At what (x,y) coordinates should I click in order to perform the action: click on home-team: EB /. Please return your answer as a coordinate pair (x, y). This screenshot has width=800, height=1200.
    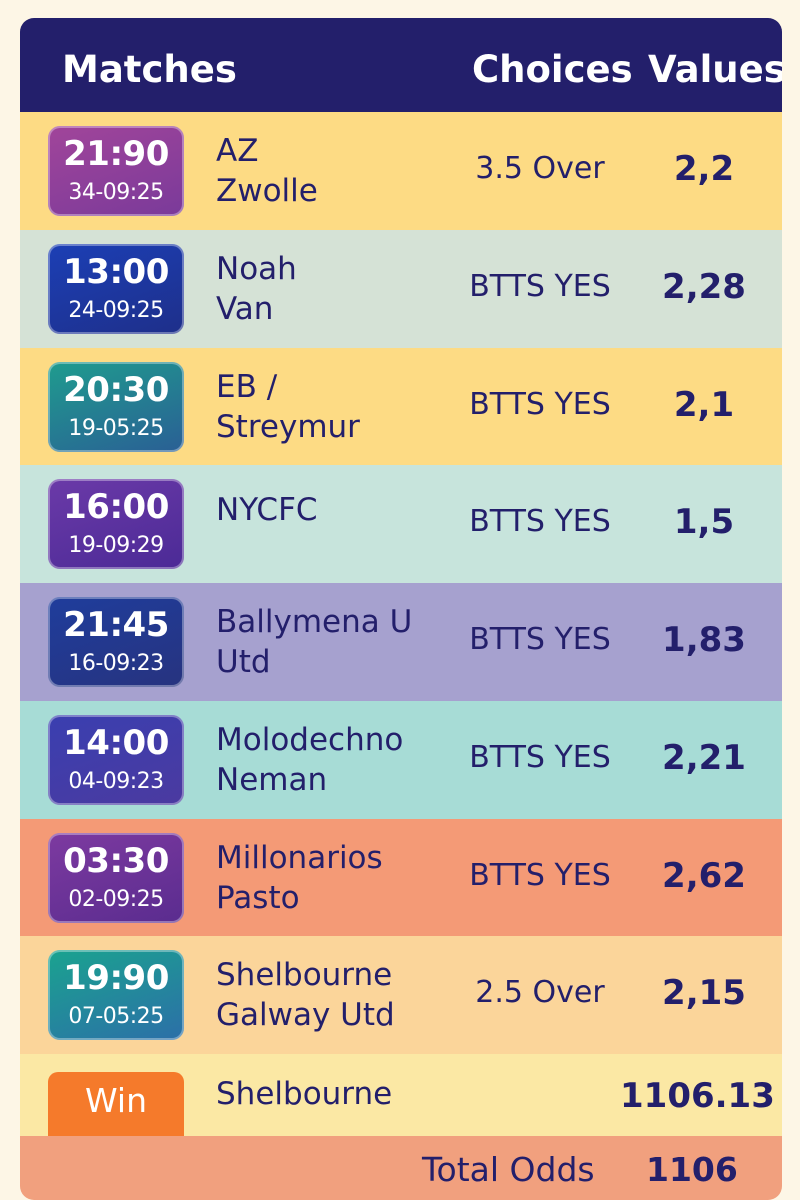
    Looking at the image, I should click on (247, 387).